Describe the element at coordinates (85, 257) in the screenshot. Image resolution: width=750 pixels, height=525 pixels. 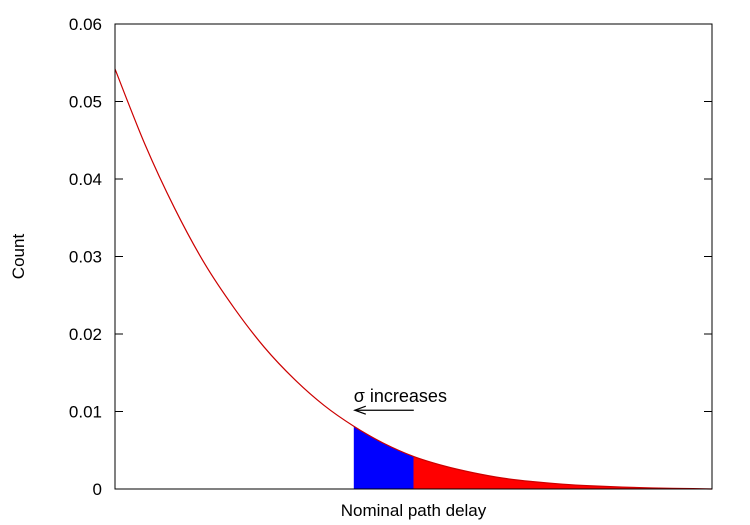
I see `y-tick-label: 0.03` at that location.